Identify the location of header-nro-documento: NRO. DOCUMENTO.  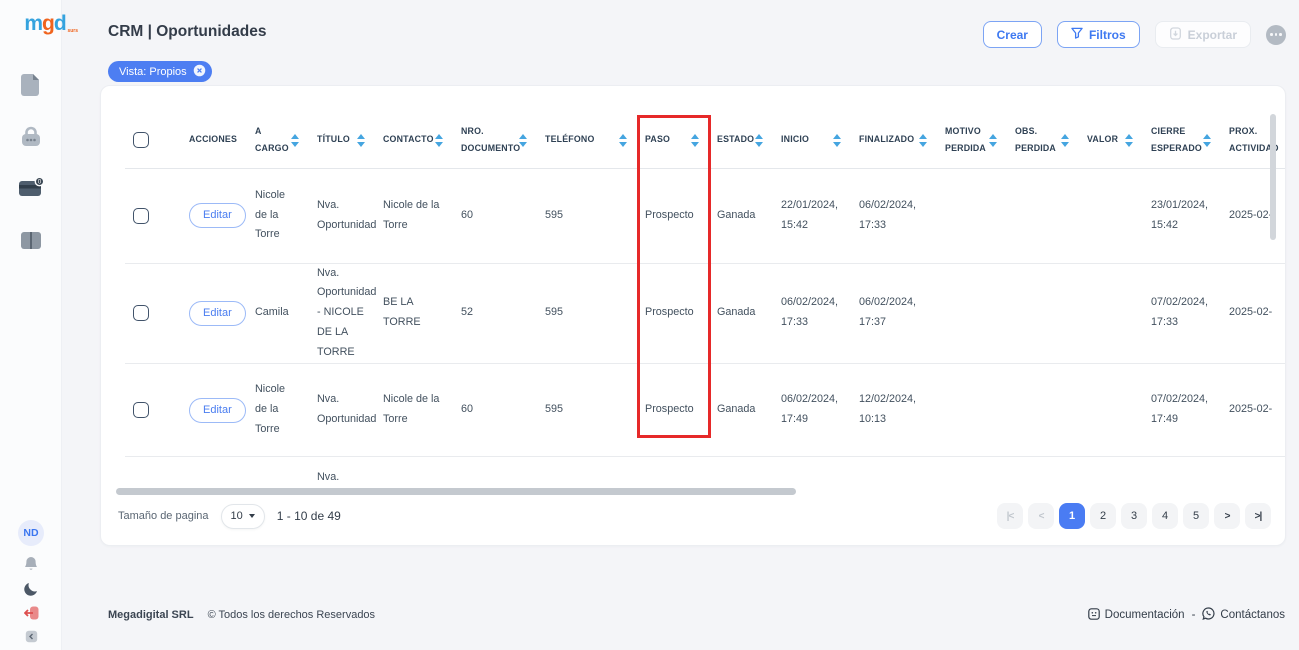
(495, 141).